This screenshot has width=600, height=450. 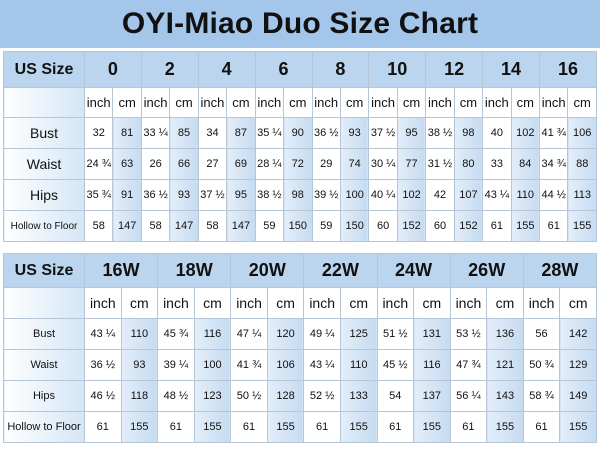 What do you see at coordinates (322, 396) in the screenshot?
I see `measurement-value: 52 ½` at bounding box center [322, 396].